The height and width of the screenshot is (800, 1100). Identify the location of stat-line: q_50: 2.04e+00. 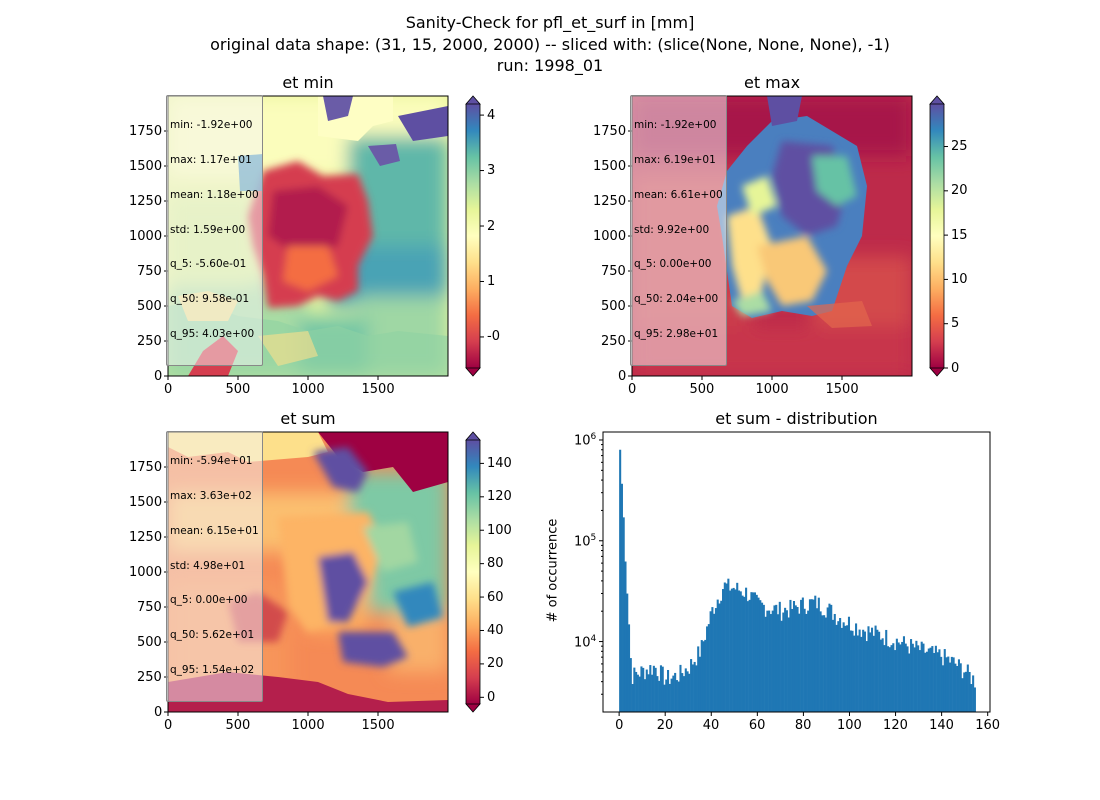
(676, 299).